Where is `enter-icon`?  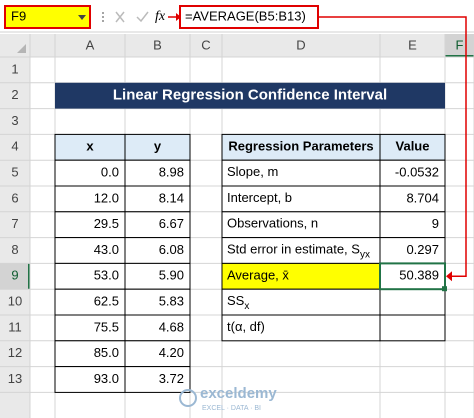 enter-icon is located at coordinates (142, 17).